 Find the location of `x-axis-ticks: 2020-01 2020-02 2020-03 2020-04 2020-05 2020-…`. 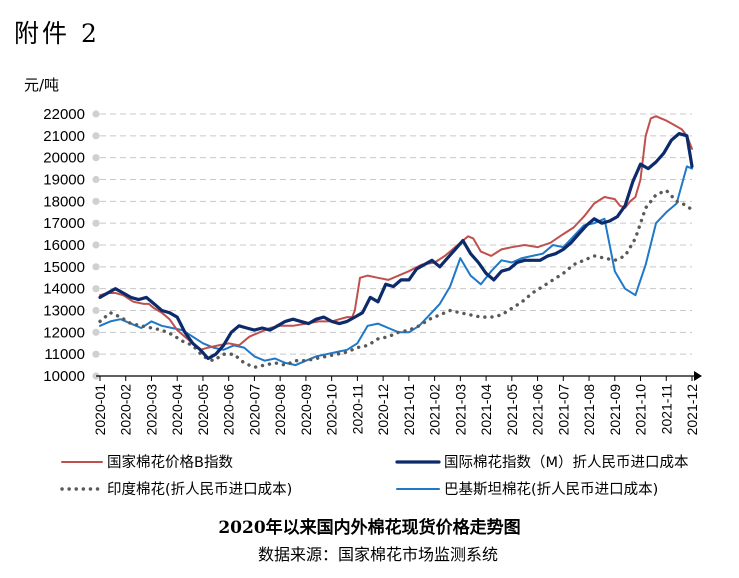

x-axis-ticks: 2020-01 2020-02 2020-03 2020-04 2020-05 2020-… is located at coordinates (396, 405).